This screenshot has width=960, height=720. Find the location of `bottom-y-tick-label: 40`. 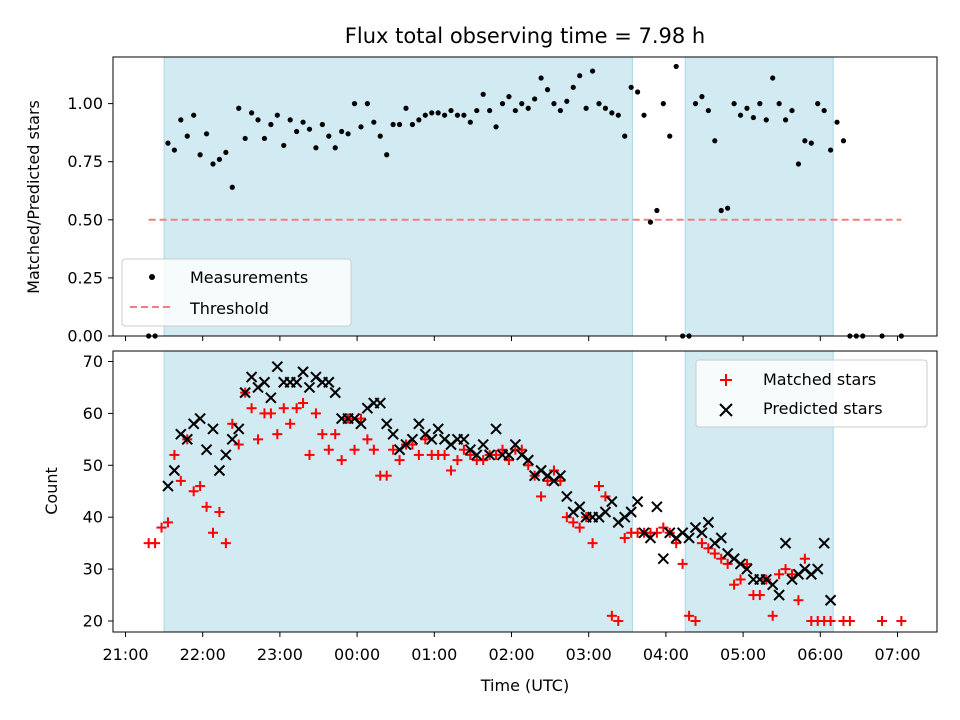

bottom-y-tick-label: 40 is located at coordinates (93, 517).